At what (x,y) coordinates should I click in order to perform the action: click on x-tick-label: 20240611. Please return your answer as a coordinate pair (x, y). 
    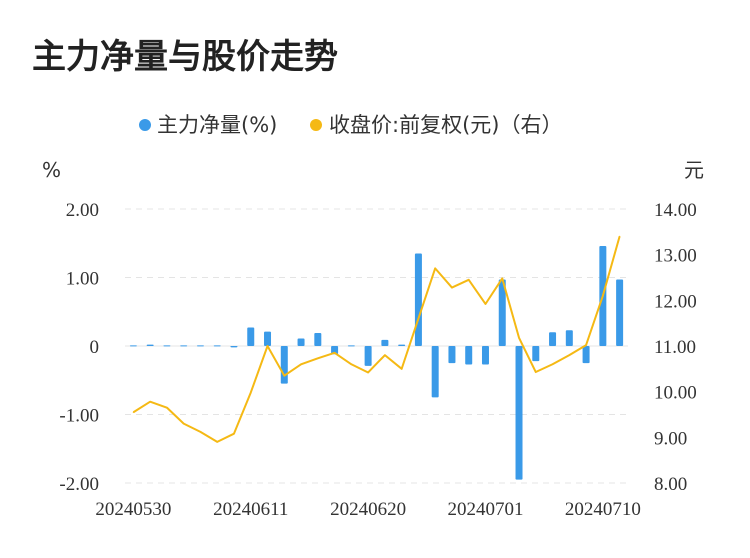
    Looking at the image, I should click on (250, 509).